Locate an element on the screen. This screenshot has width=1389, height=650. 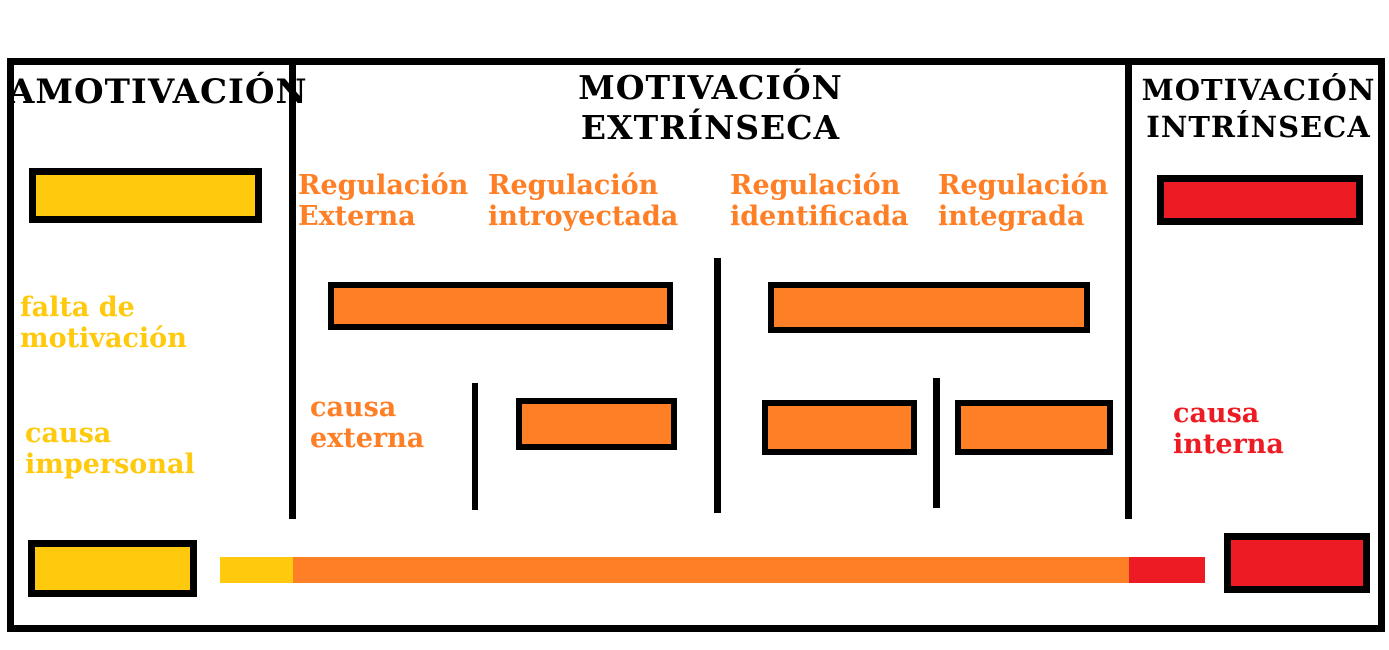
extrinsic-cause-l1: causa is located at coordinates (353, 407).